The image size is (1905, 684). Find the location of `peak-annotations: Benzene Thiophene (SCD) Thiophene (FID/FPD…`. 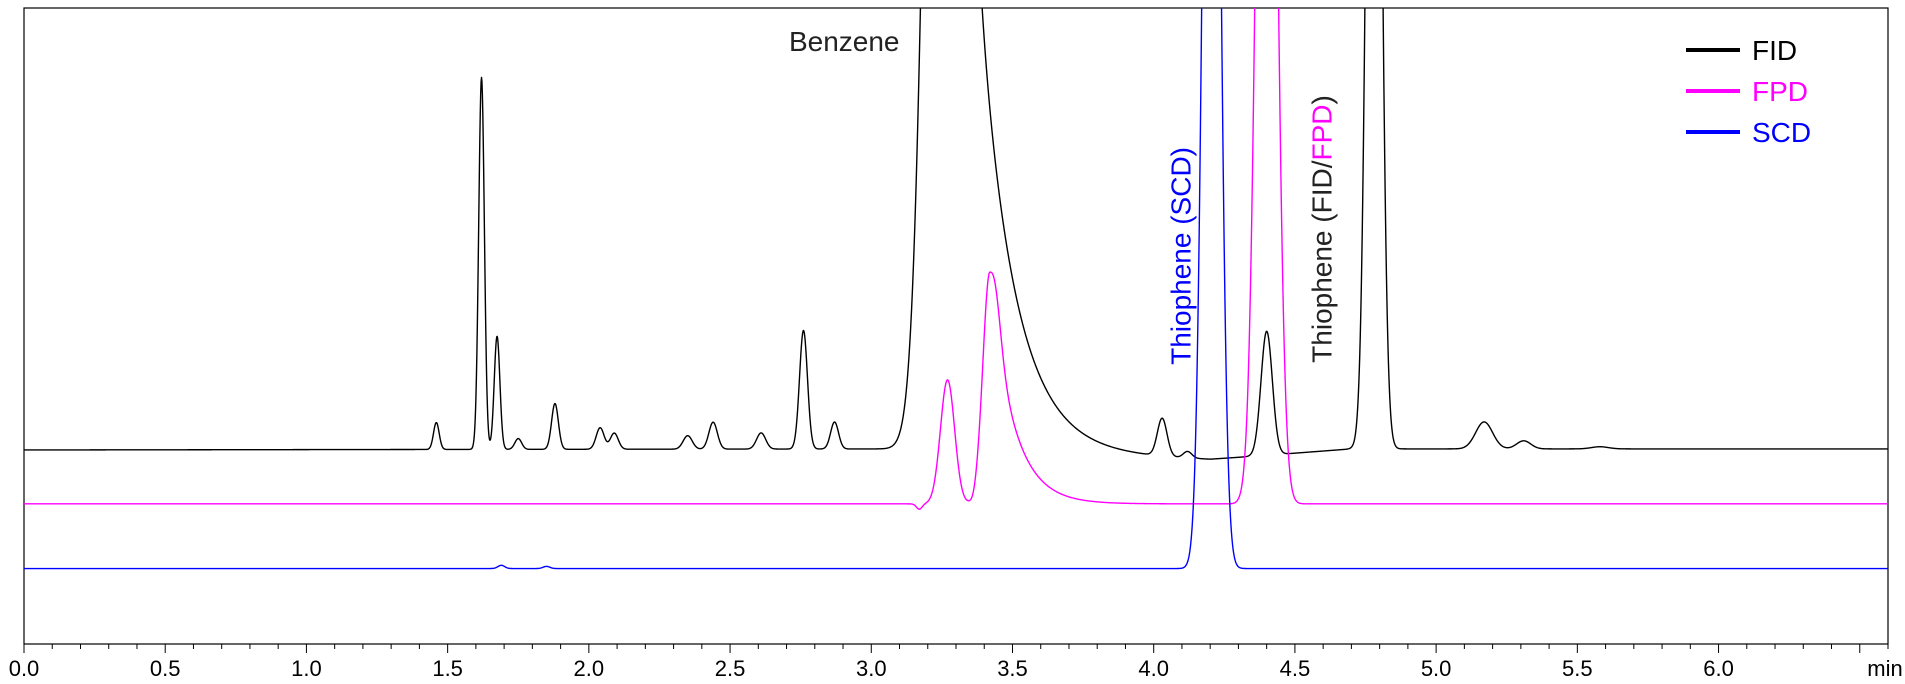

peak-annotations: Benzene Thiophene (SCD) Thiophene (FID/FPD… is located at coordinates (1063, 195).